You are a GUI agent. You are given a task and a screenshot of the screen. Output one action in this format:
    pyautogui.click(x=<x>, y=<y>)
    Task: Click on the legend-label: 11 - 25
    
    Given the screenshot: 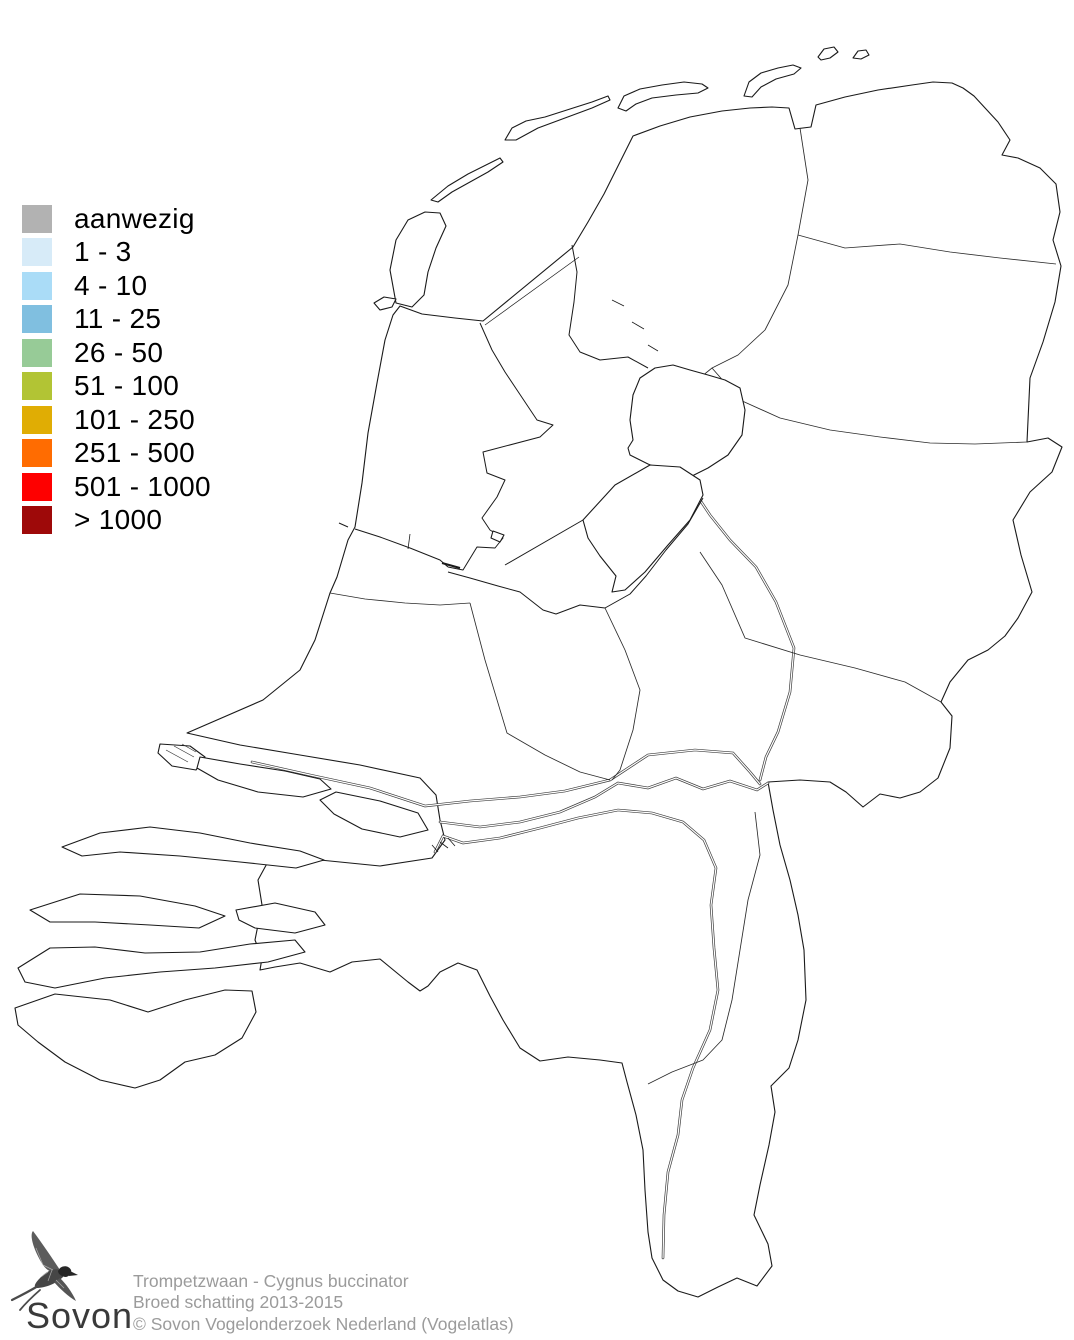 What is the action you would take?
    pyautogui.click(x=118, y=319)
    